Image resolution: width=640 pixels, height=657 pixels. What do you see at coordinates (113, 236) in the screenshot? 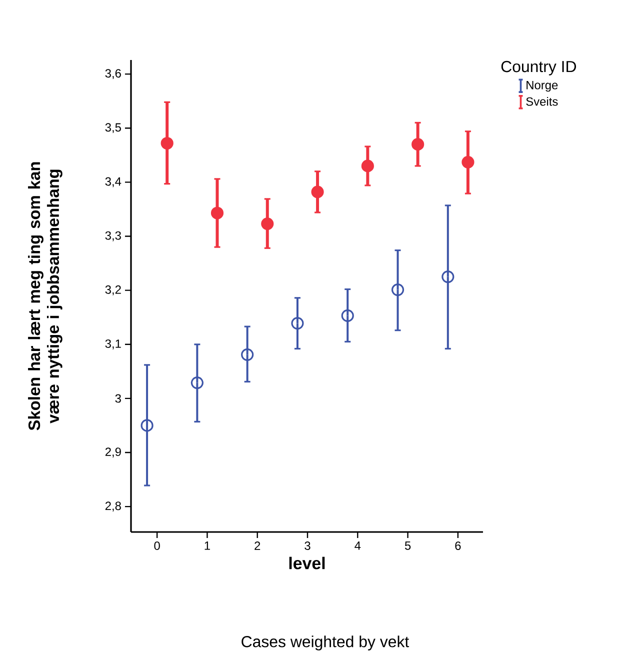
I see `y-tick-label: 3,3` at bounding box center [113, 236].